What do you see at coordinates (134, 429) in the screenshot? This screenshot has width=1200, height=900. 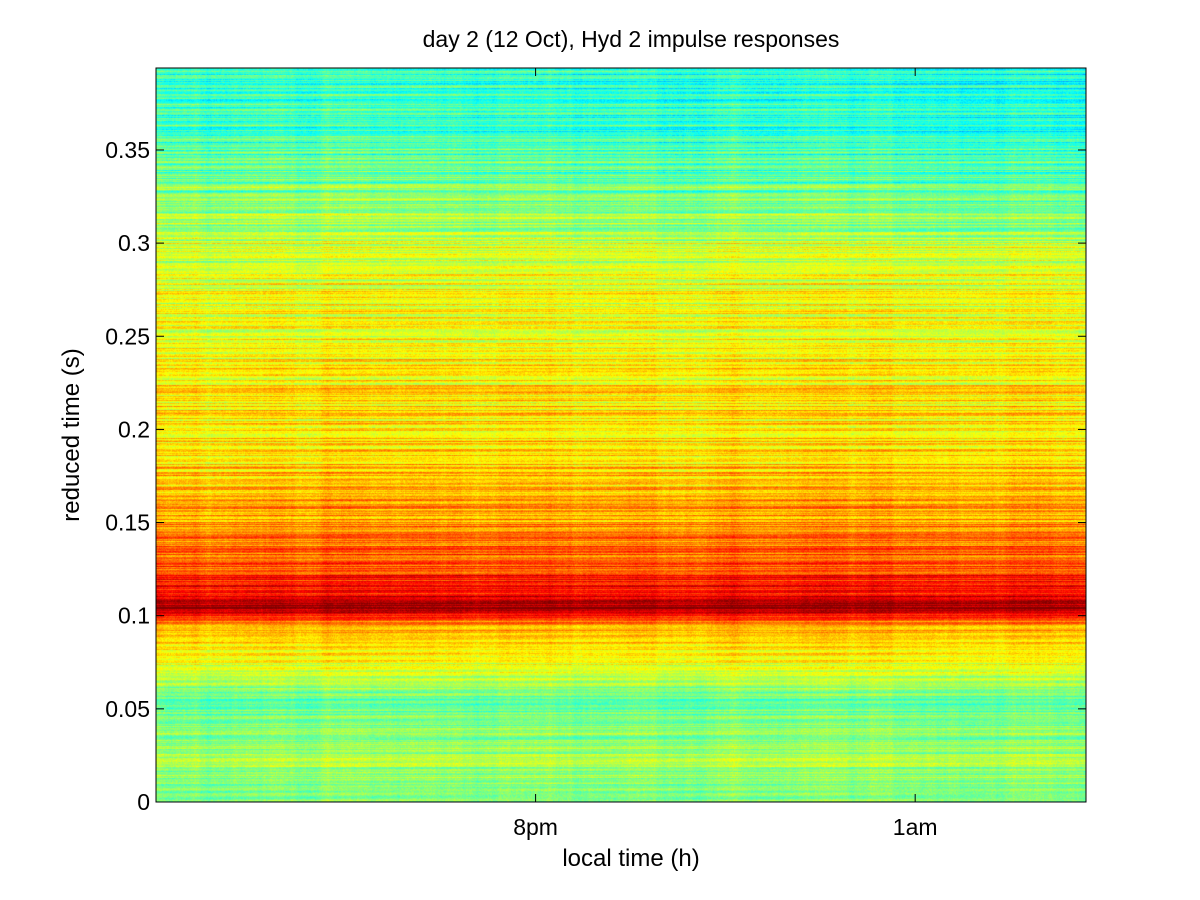 I see `y-tick-label: 0.2` at bounding box center [134, 429].